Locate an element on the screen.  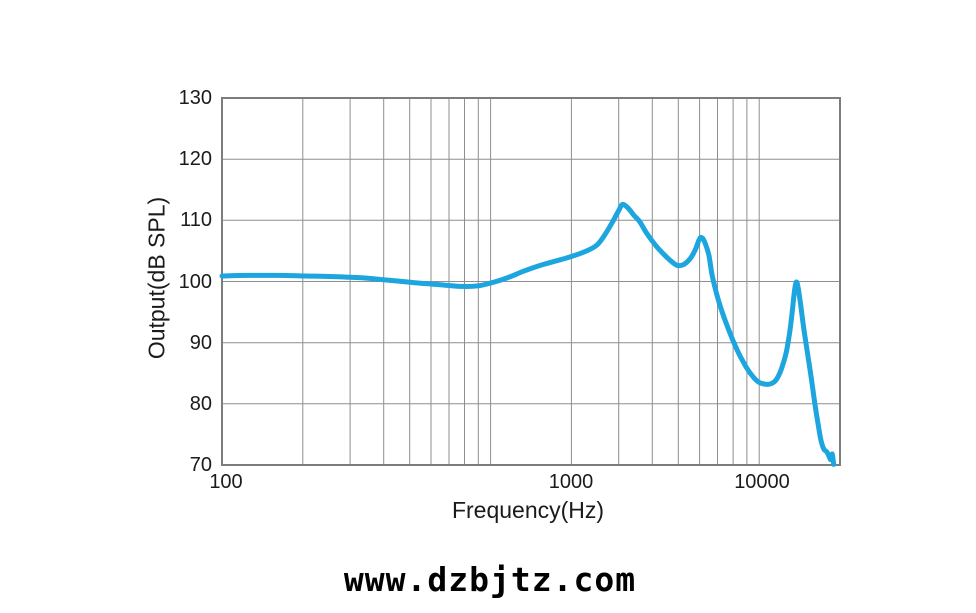
y-axis-tick-label: 70 is located at coordinates (200, 465).